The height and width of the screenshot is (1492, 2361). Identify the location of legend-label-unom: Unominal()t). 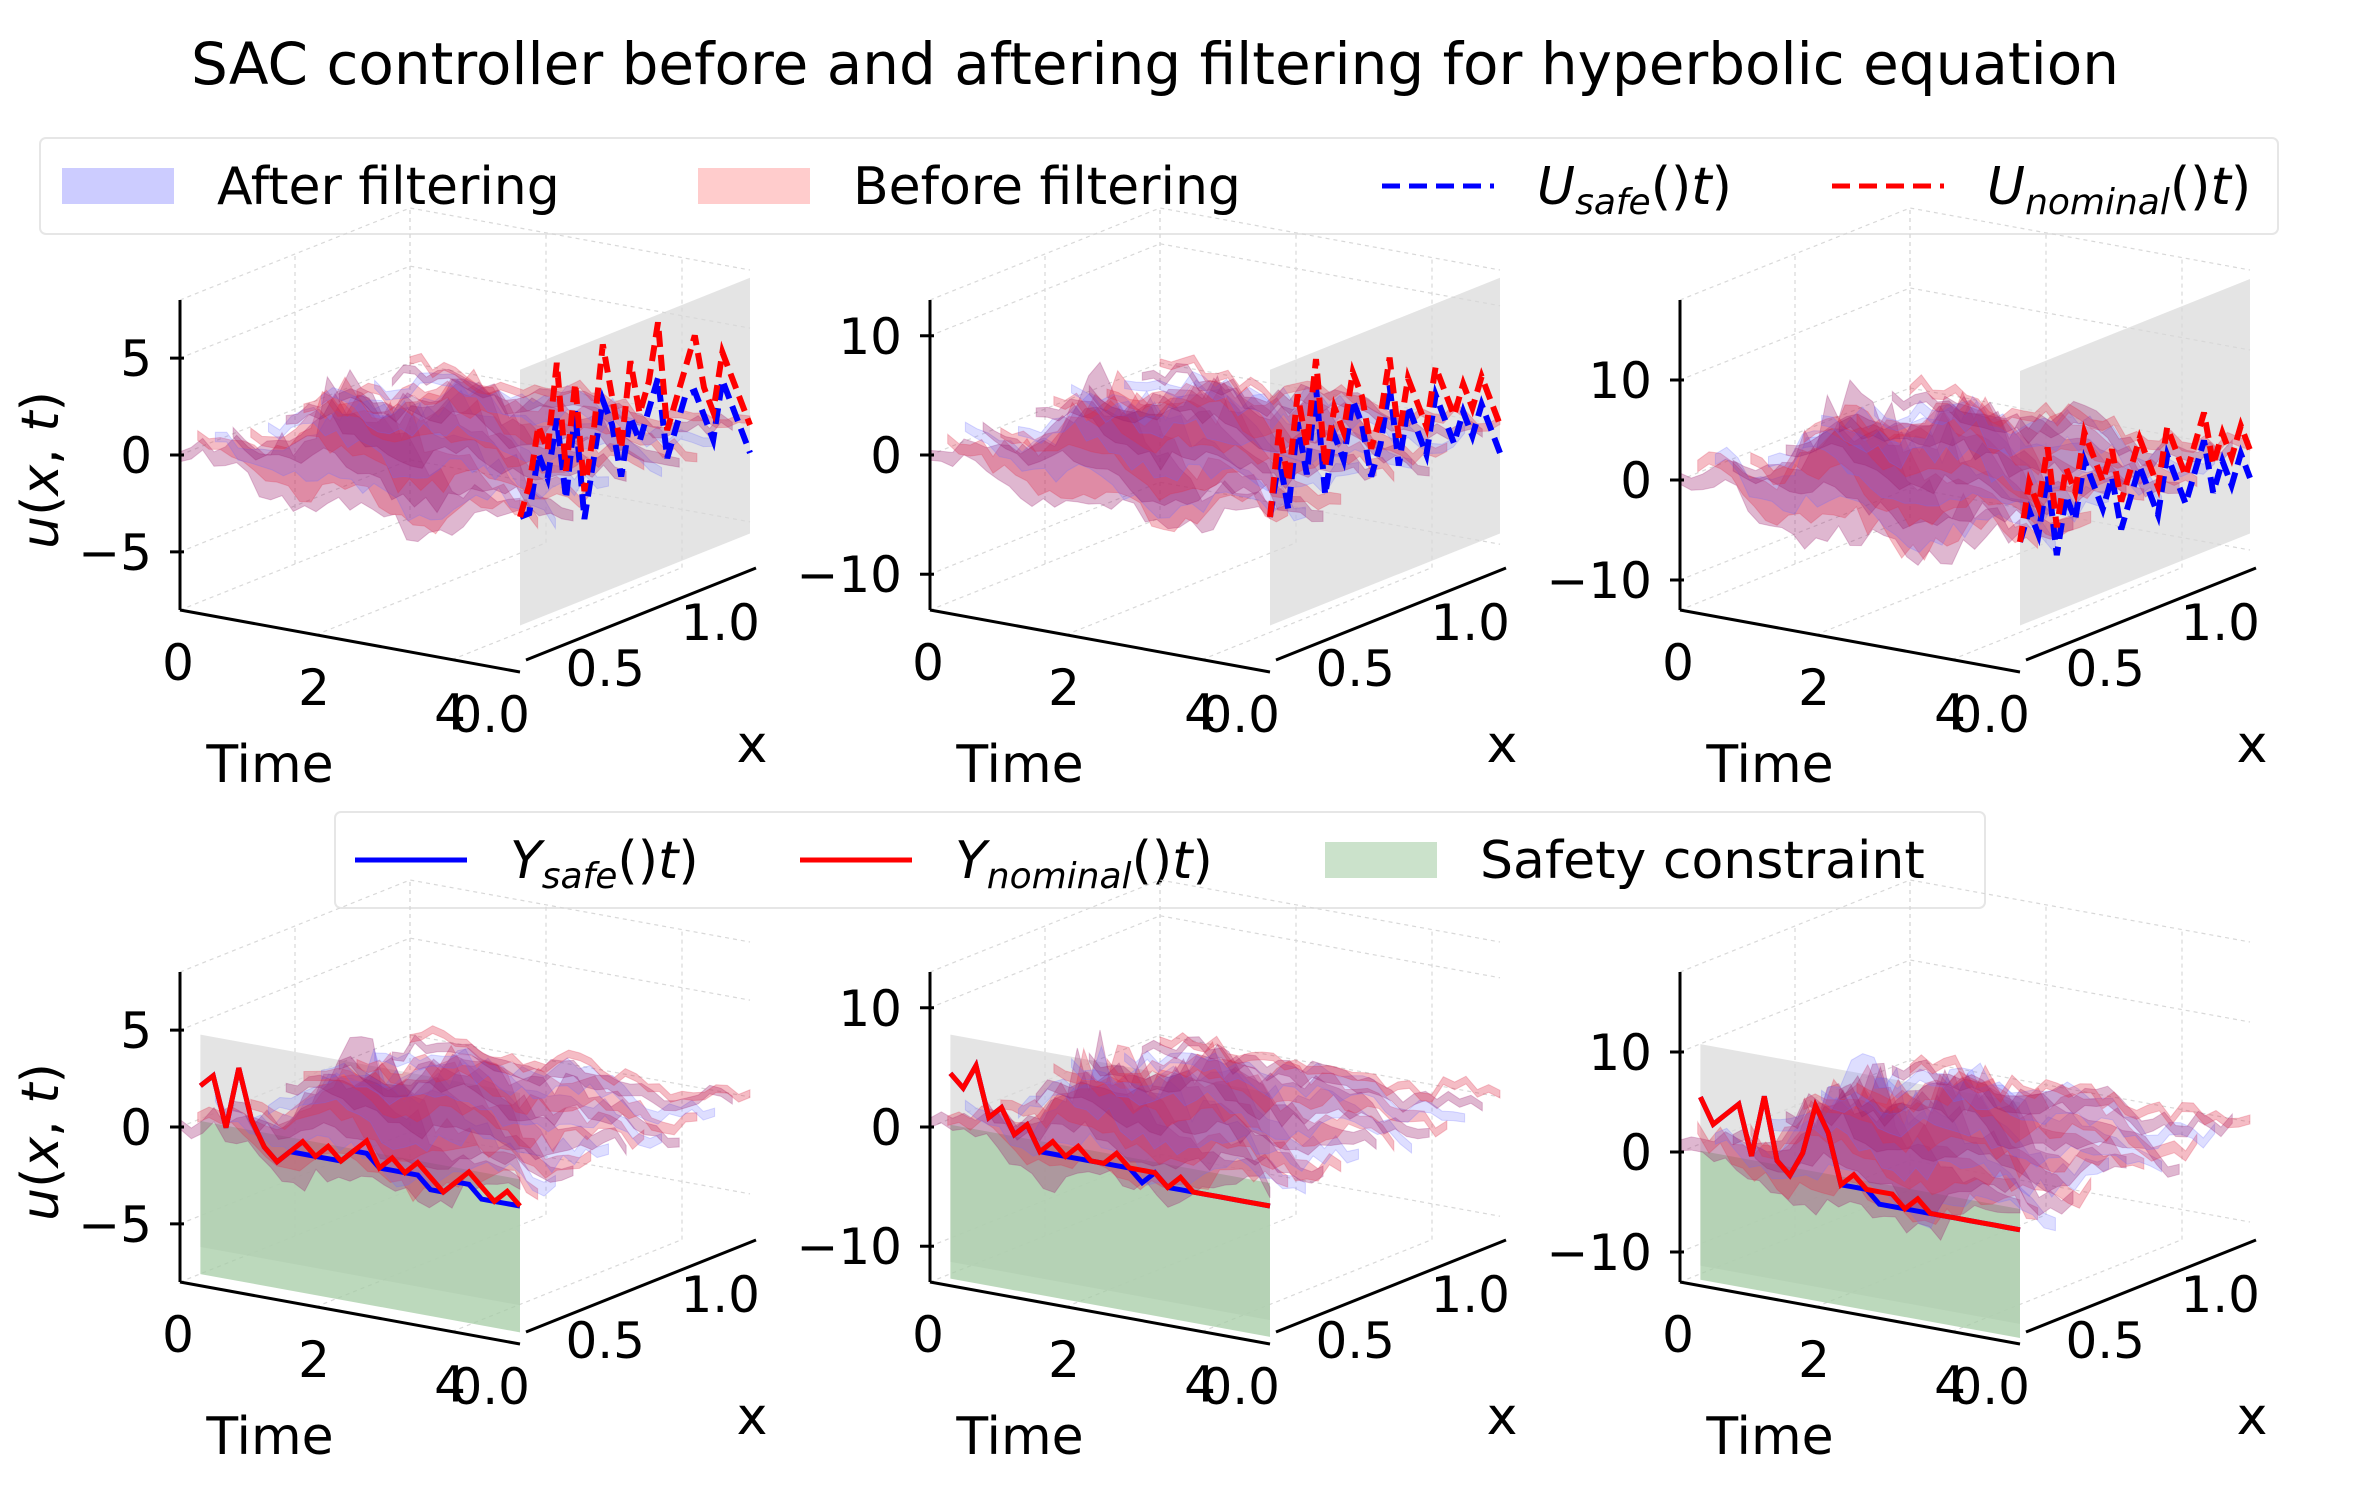
(2119, 190).